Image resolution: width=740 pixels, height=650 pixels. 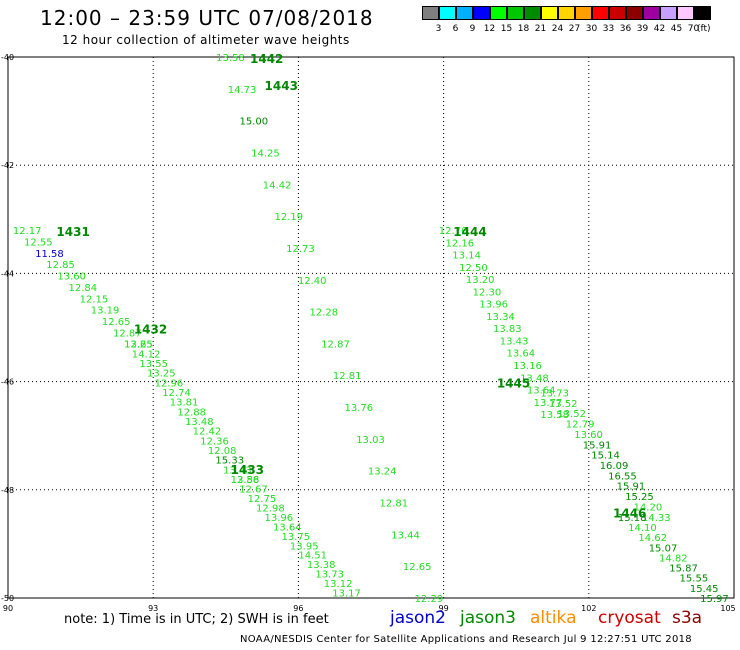 I want to click on swh-value: 14.33, so click(x=656, y=518).